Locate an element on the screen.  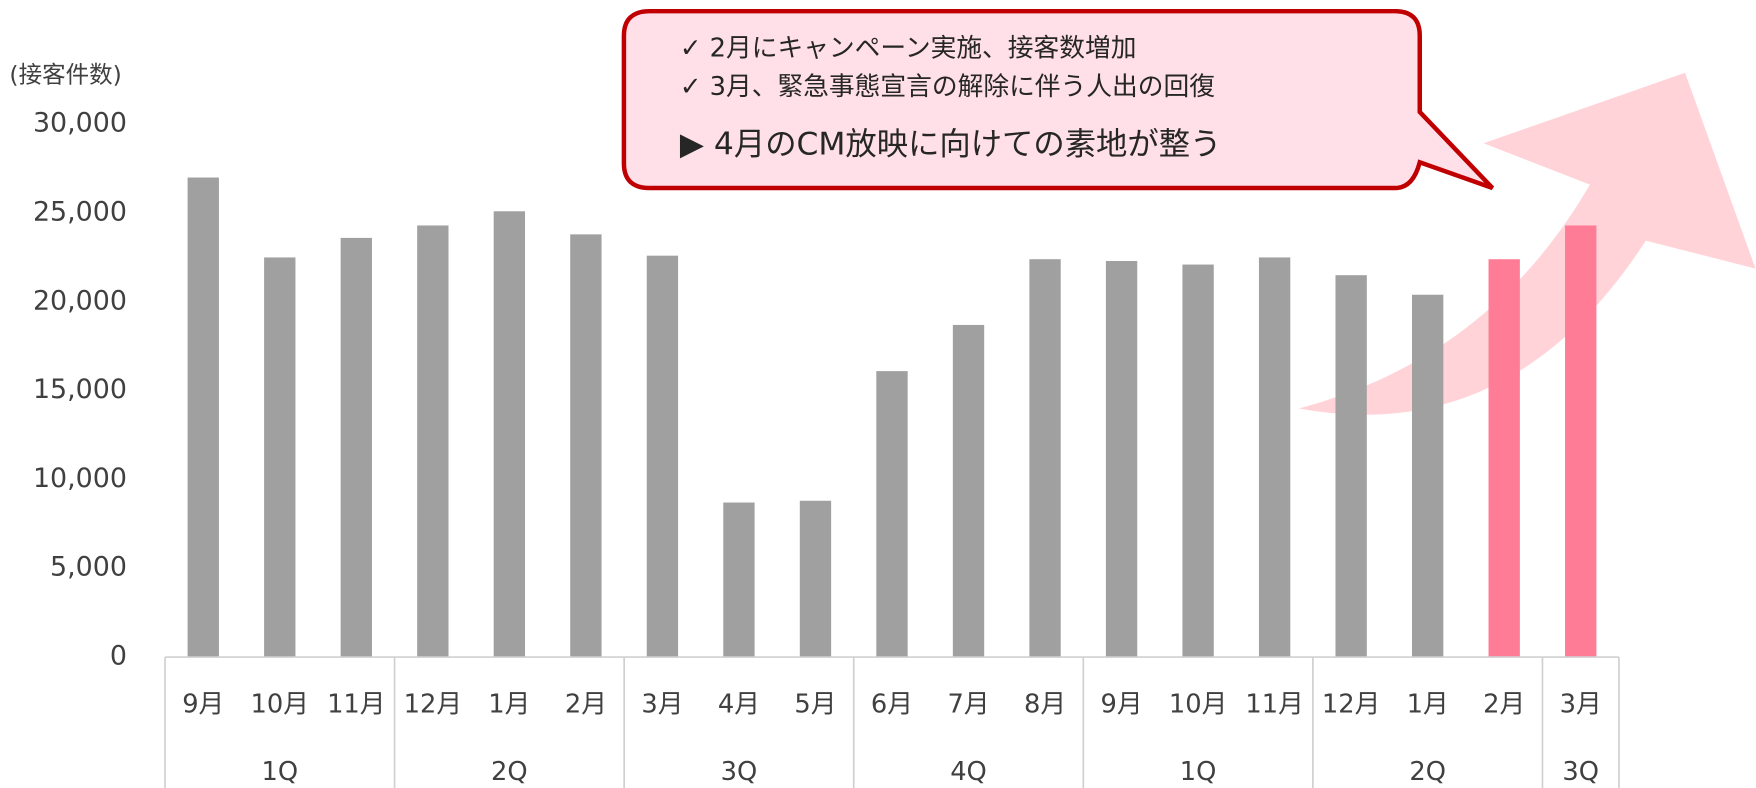
y-tick-label: 0 is located at coordinates (118, 656).